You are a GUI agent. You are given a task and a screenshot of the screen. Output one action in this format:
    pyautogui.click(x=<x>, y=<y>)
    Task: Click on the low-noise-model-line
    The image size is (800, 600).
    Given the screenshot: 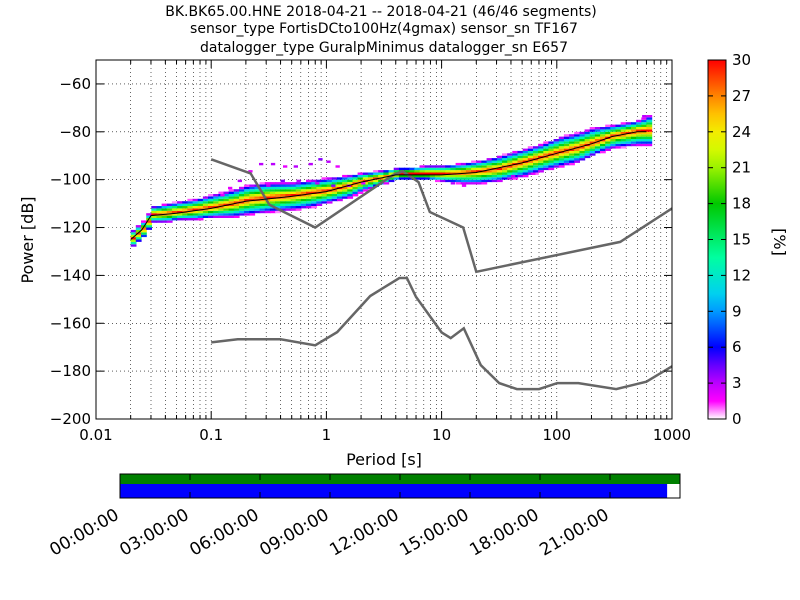 What is the action you would take?
    pyautogui.click(x=441, y=333)
    